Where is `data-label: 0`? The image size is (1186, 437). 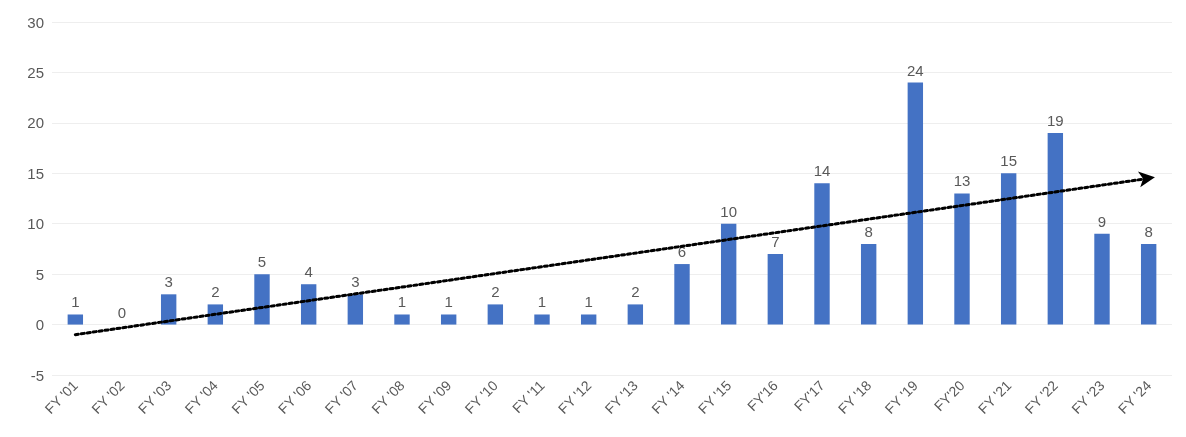 data-label: 0 is located at coordinates (122, 312).